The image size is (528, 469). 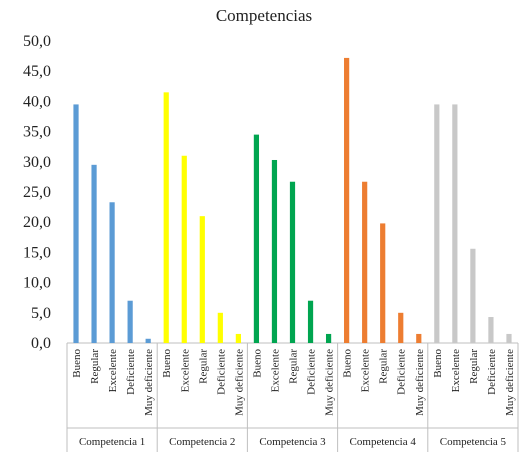 I want to click on y-tick-label: 10,0, so click(x=37, y=283).